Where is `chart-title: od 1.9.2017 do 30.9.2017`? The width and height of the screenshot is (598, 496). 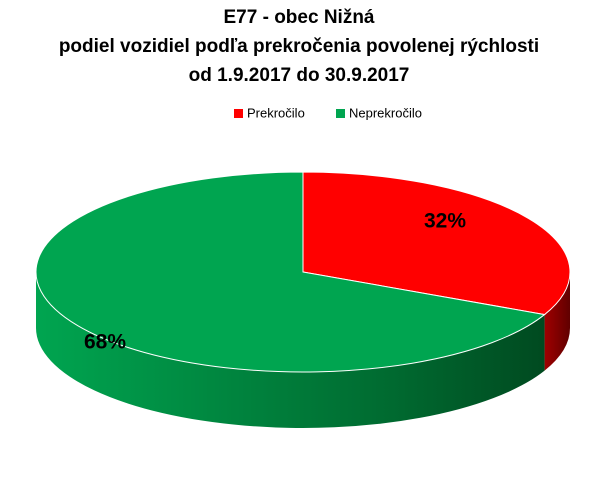 chart-title: od 1.9.2017 do 30.9.2017 is located at coordinates (299, 75).